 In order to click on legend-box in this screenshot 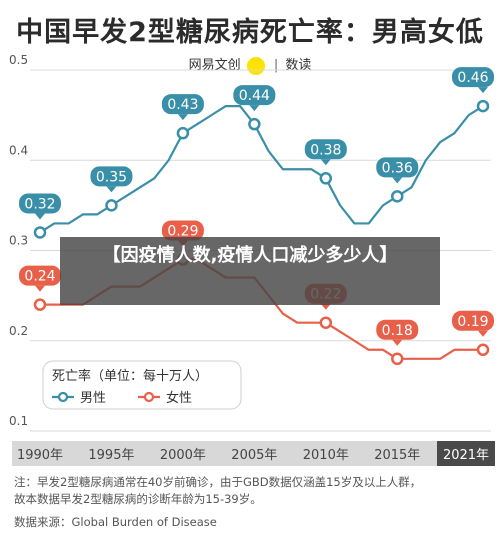, I will do `click(142, 385)`.